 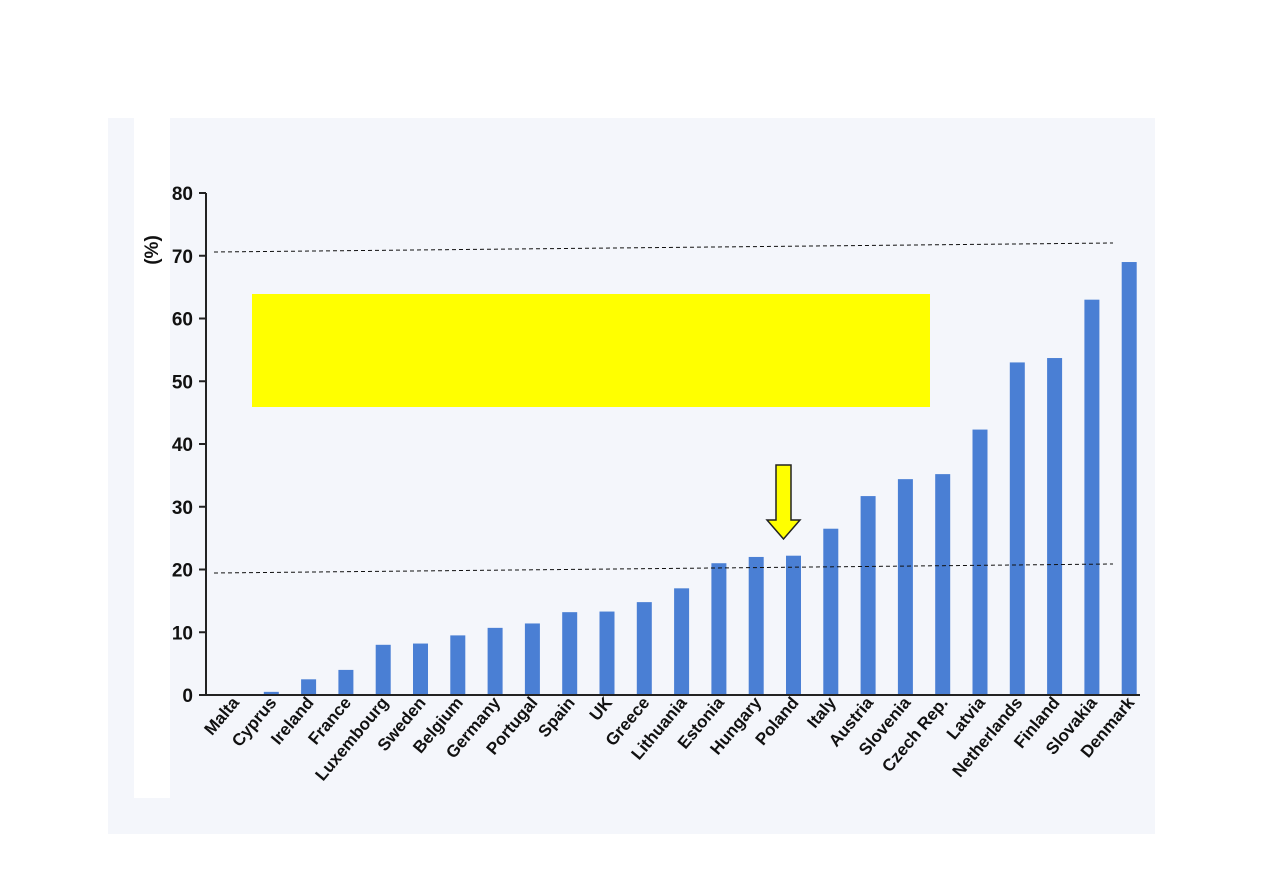 I want to click on bar-portugal, so click(x=532, y=659).